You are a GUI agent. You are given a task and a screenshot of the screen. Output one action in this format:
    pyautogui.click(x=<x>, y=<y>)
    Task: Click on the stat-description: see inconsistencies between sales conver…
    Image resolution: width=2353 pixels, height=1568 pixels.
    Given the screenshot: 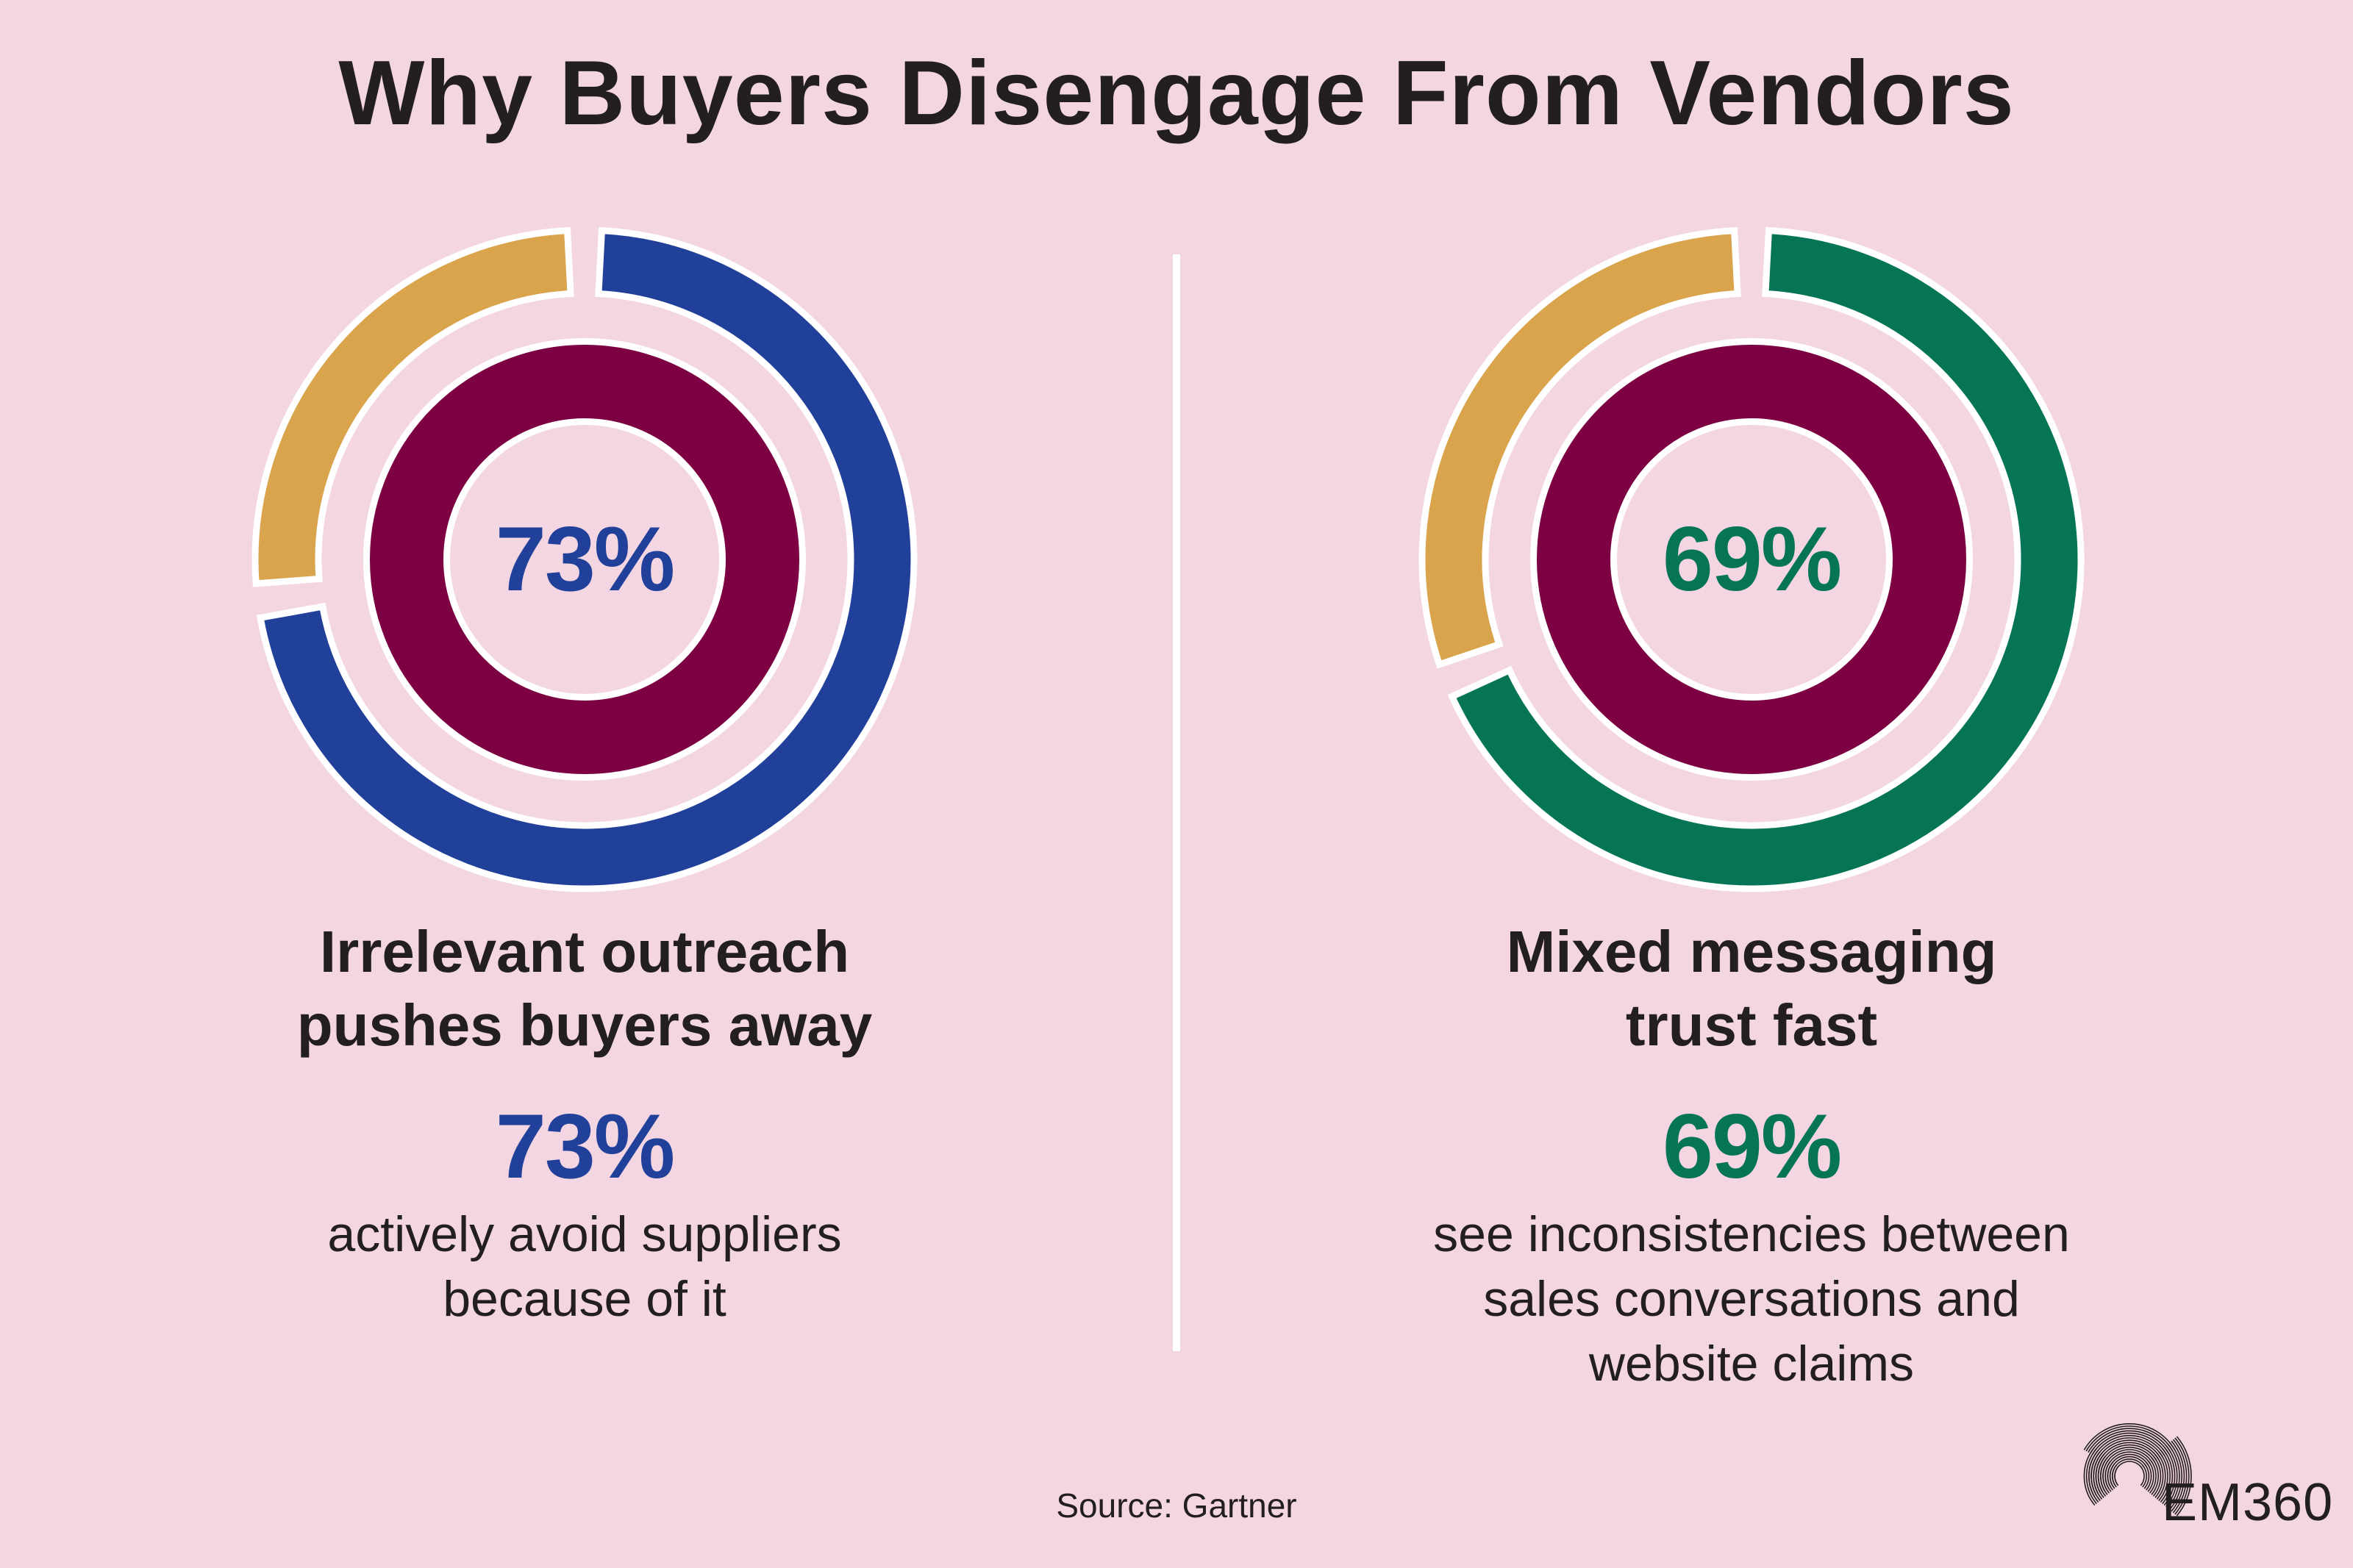 What is the action you would take?
    pyautogui.click(x=1752, y=1299)
    